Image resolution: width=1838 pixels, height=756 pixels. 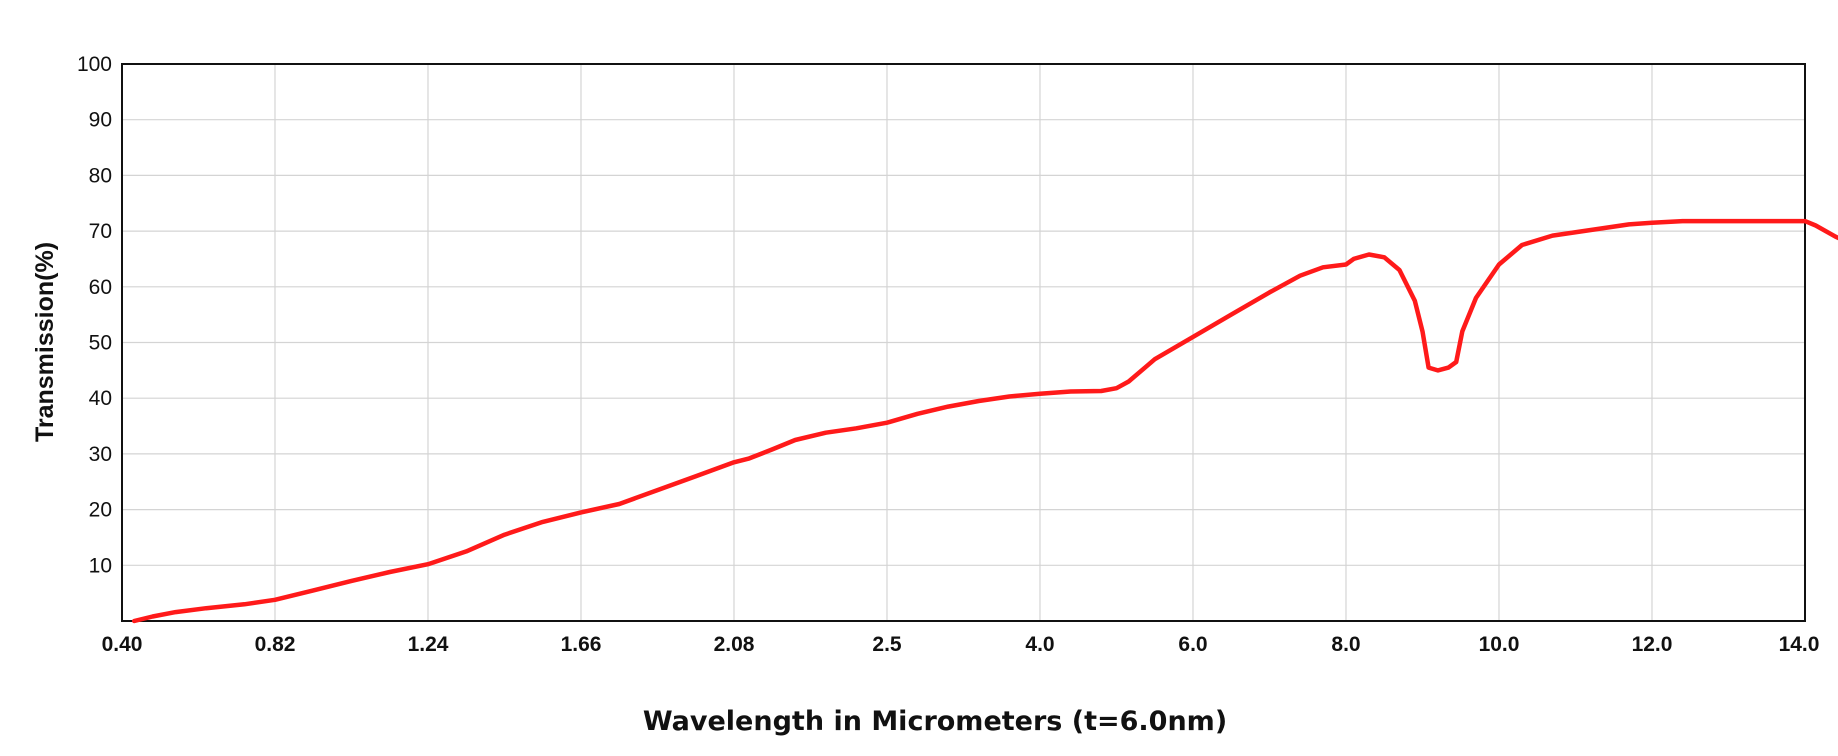 I want to click on x-tick-label: 1.66, so click(x=581, y=644).